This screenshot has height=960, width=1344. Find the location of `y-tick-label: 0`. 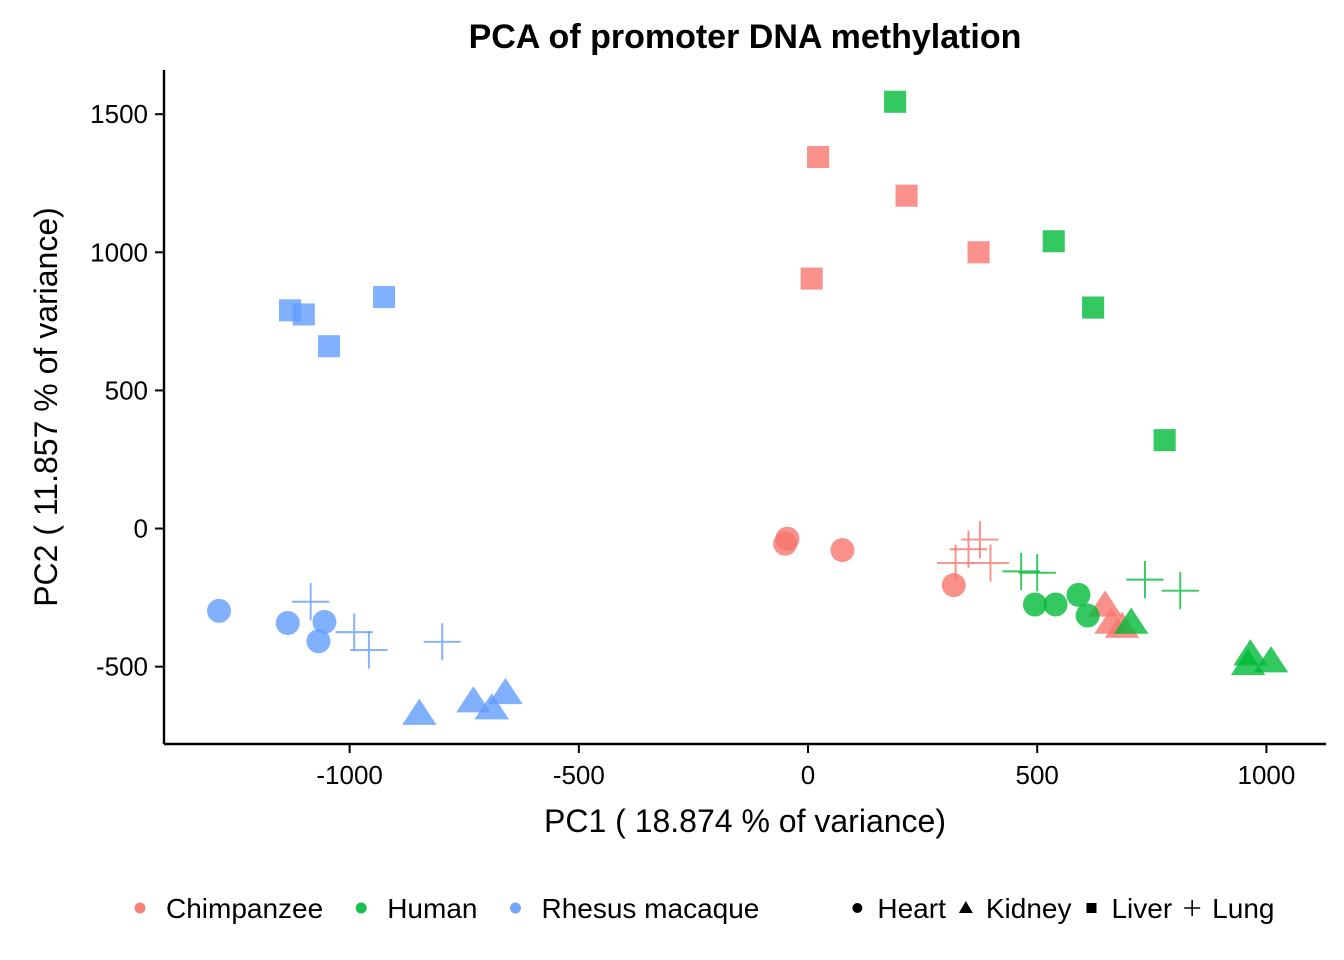

y-tick-label: 0 is located at coordinates (141, 529).